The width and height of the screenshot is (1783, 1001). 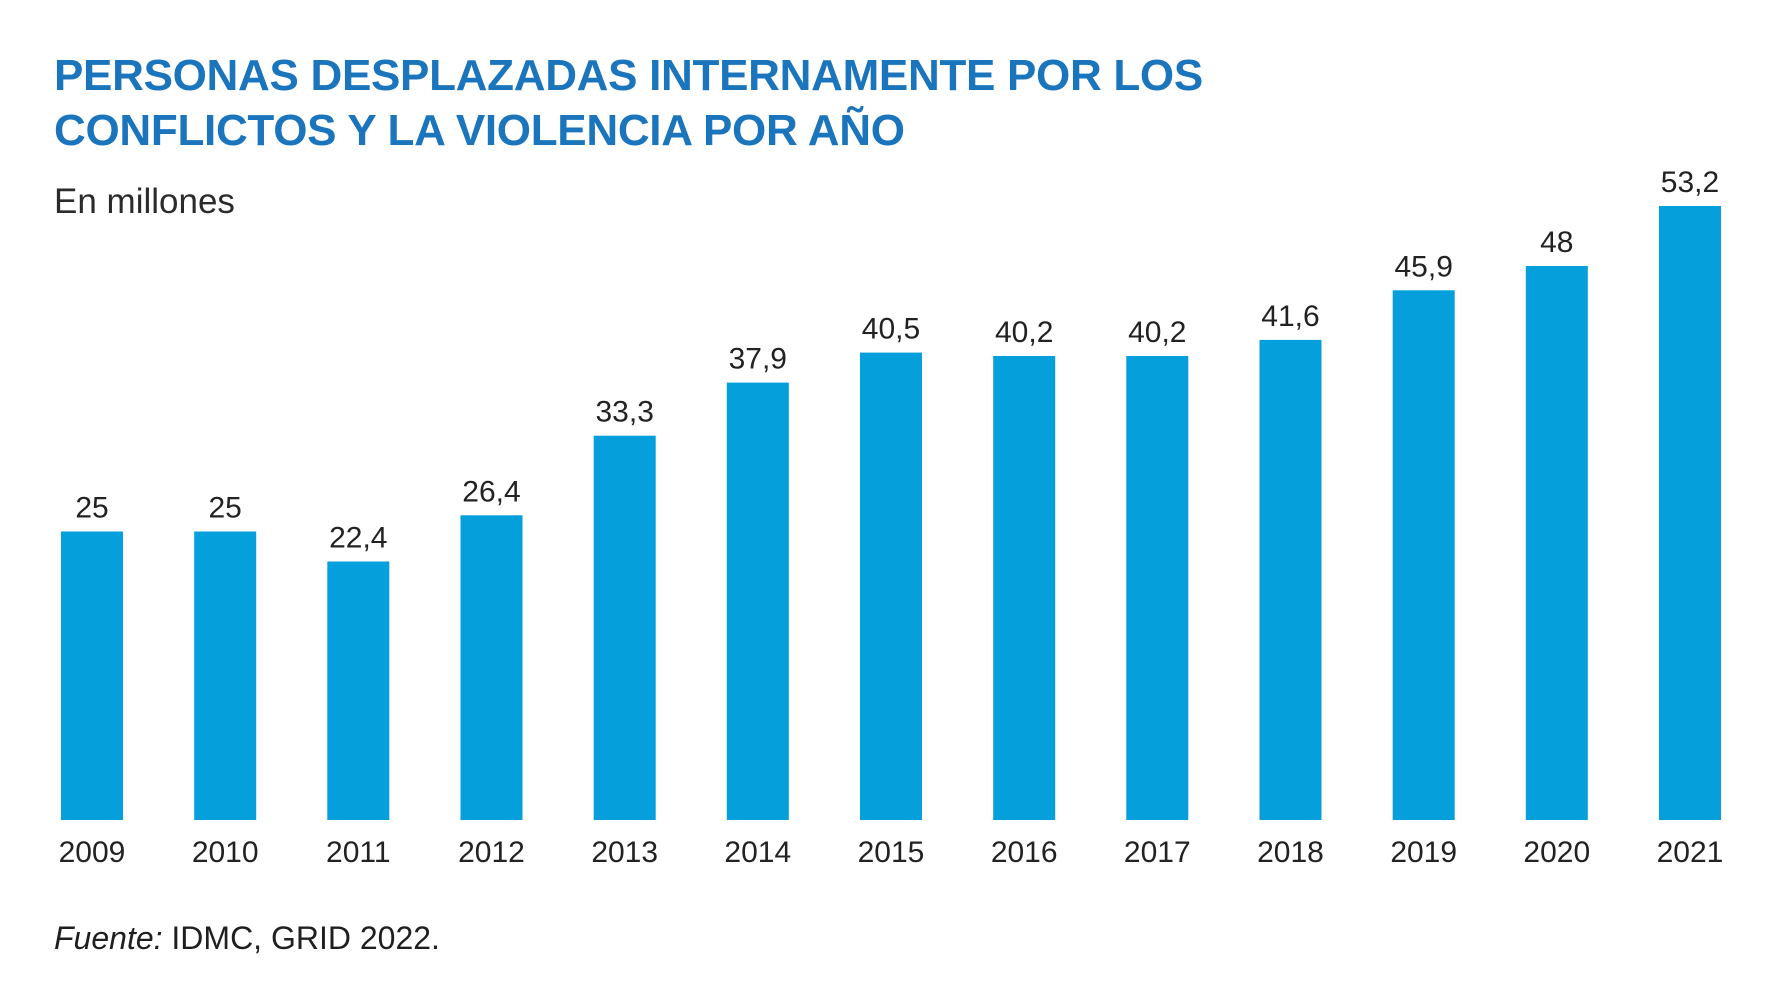 I want to click on value-label-2013: 33,3, so click(x=625, y=412).